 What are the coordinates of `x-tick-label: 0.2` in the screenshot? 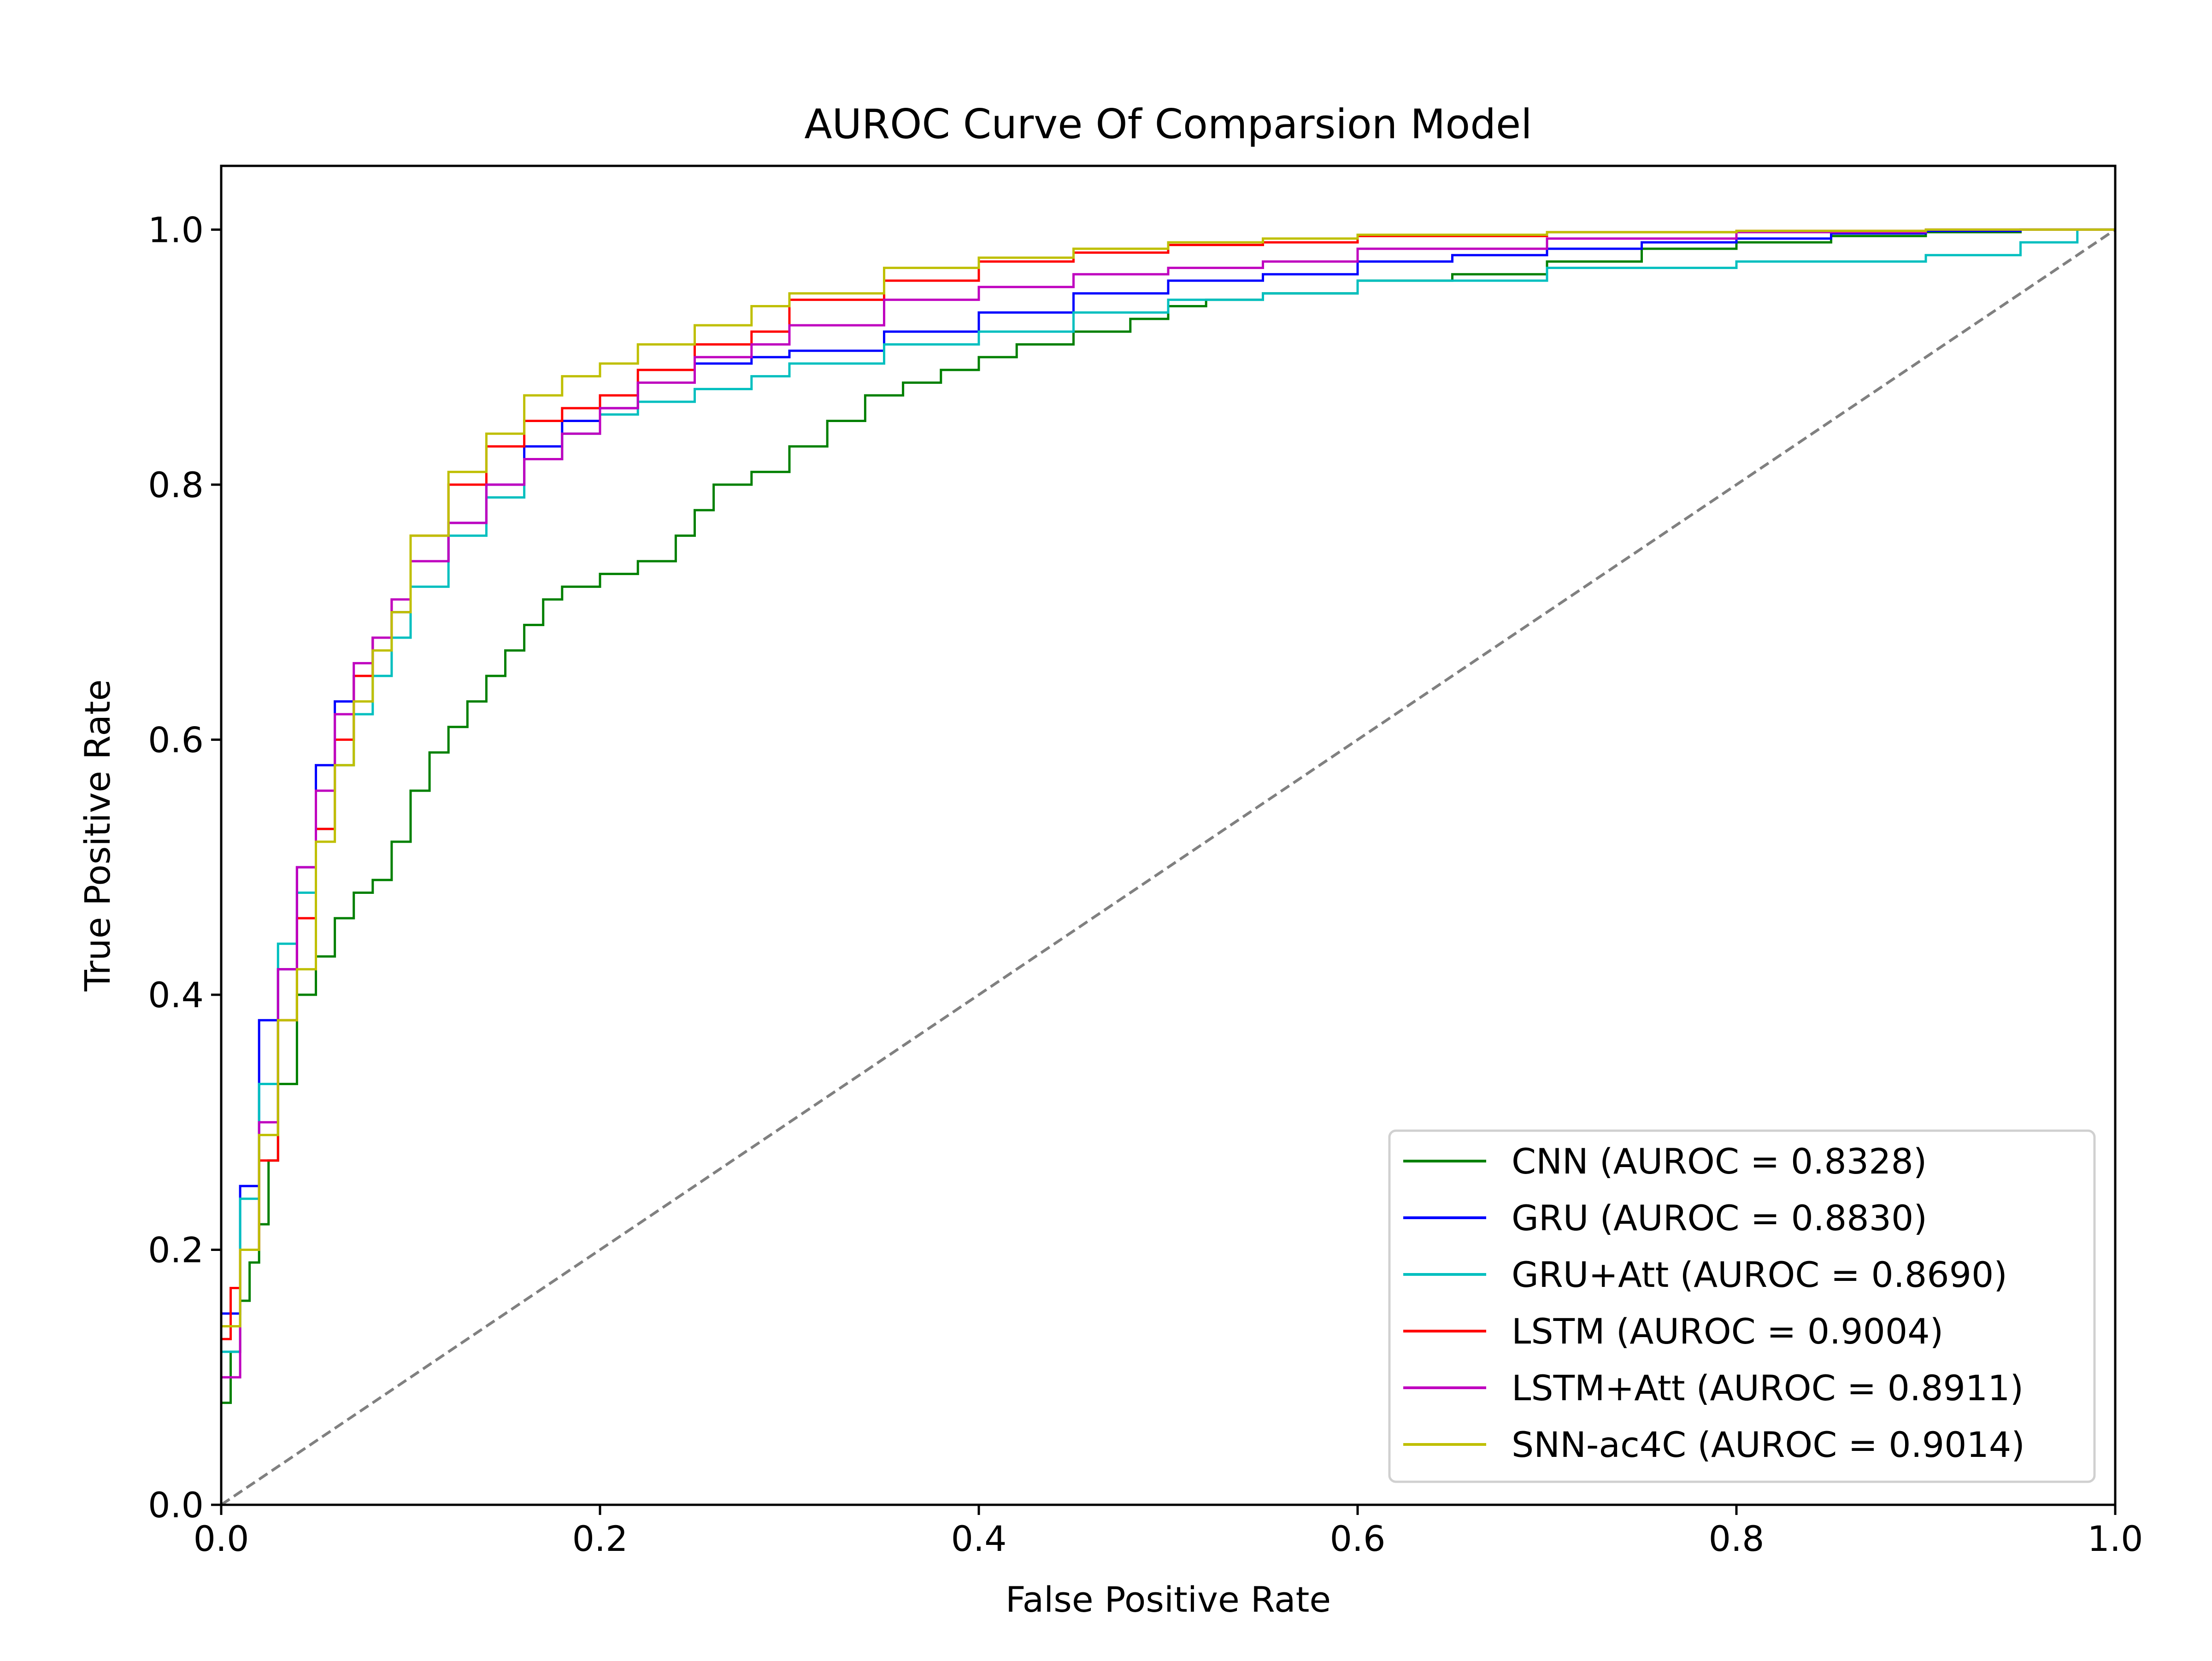 It's located at (600, 1538).